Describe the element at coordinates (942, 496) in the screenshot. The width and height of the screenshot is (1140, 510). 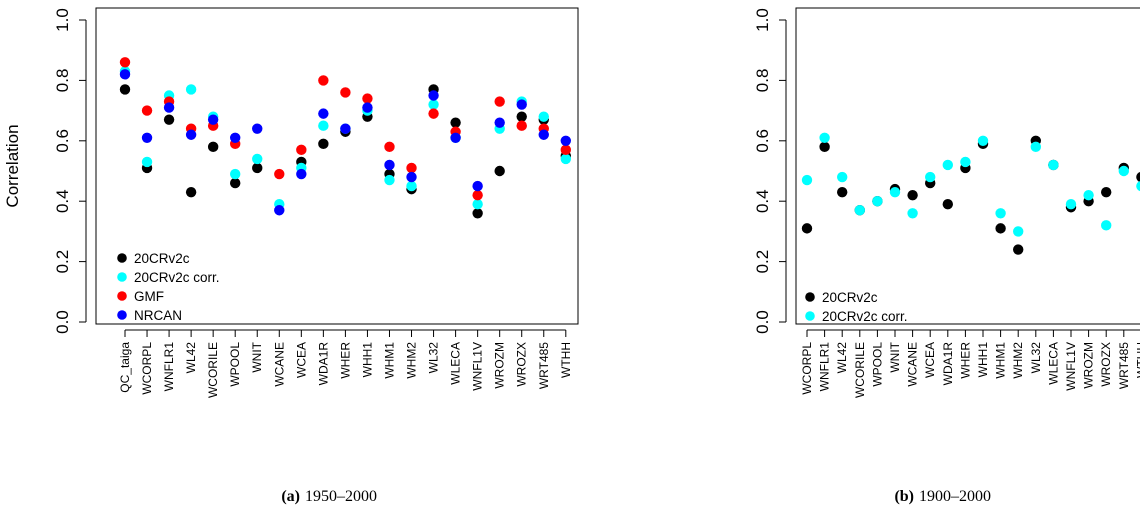
I see `caption-b: (b) 1900–2000` at that location.